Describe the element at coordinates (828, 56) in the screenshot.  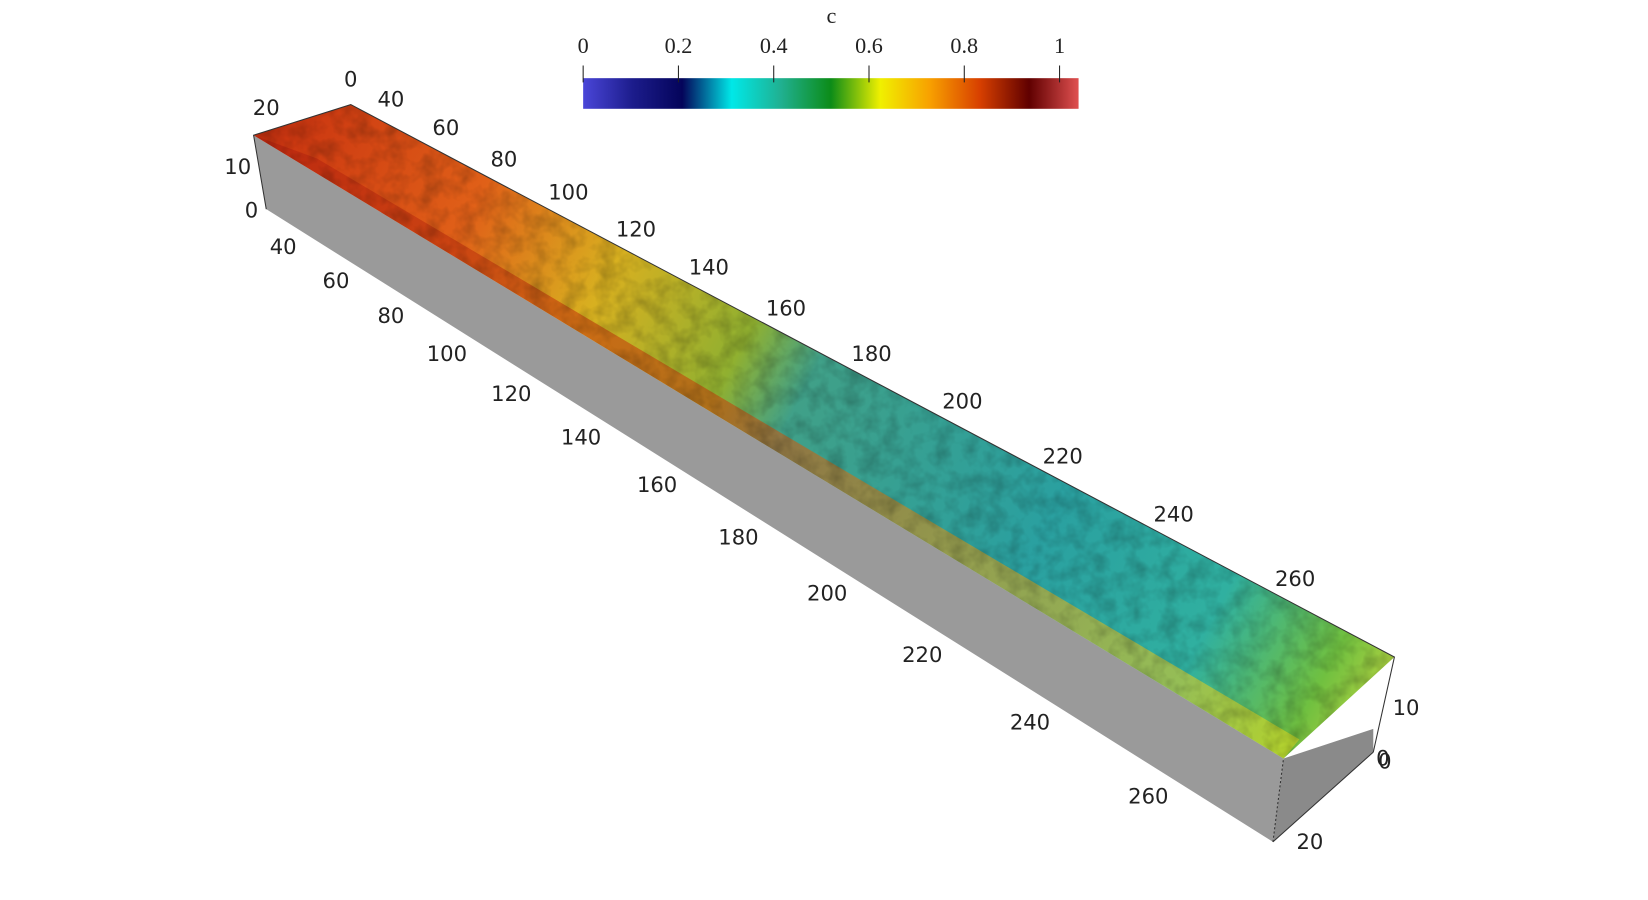
I see `colorbar: c 0 0.2 0.4 0.6 0.8 1` at that location.